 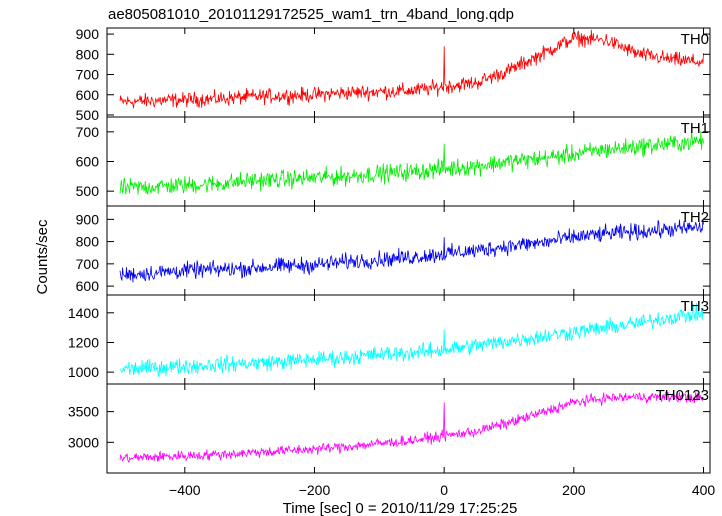 What do you see at coordinates (695, 128) in the screenshot?
I see `panel-label-th1: TH1` at bounding box center [695, 128].